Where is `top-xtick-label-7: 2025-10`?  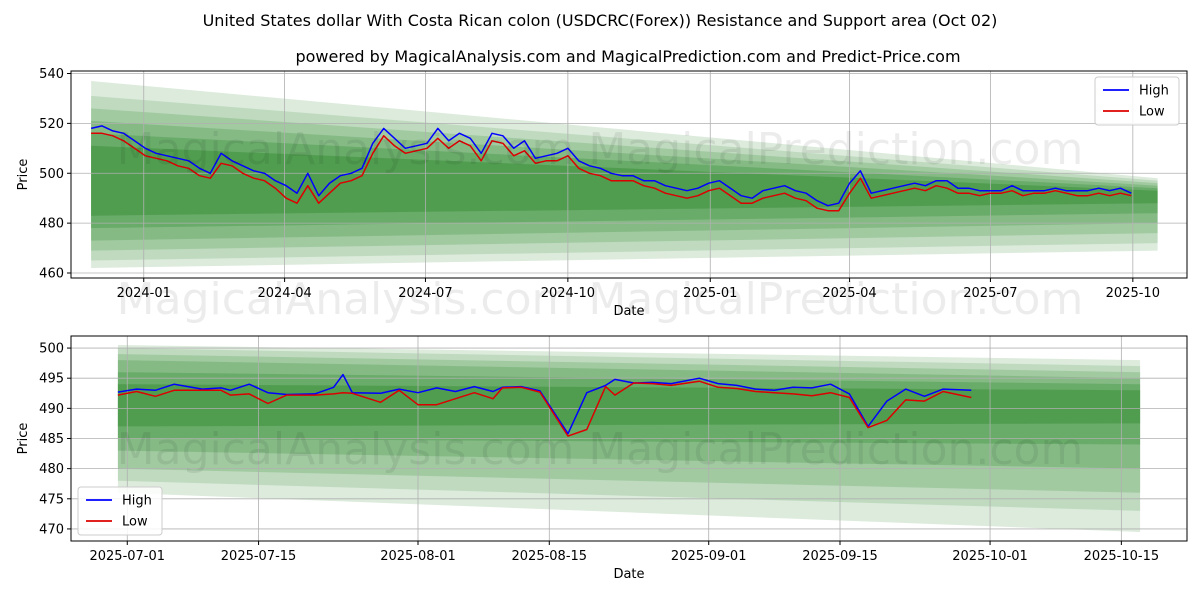
top-xtick-label-7: 2025-10 is located at coordinates (1133, 293).